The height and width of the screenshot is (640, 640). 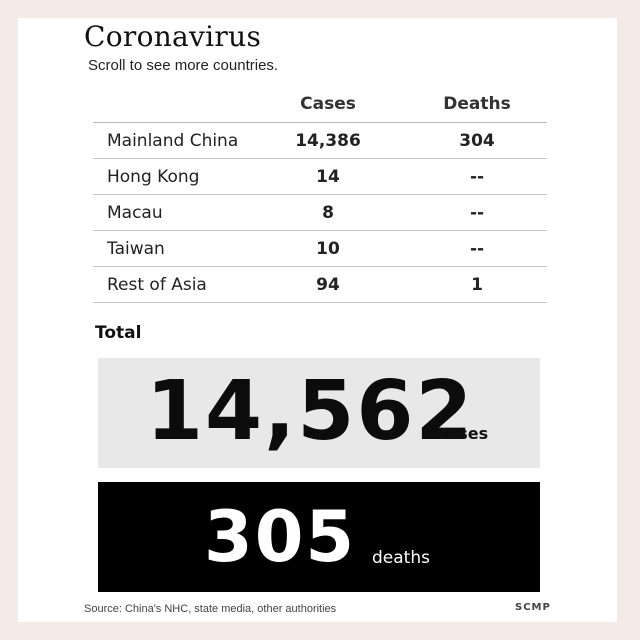 What do you see at coordinates (328, 285) in the screenshot?
I see `cases-cell: 94` at bounding box center [328, 285].